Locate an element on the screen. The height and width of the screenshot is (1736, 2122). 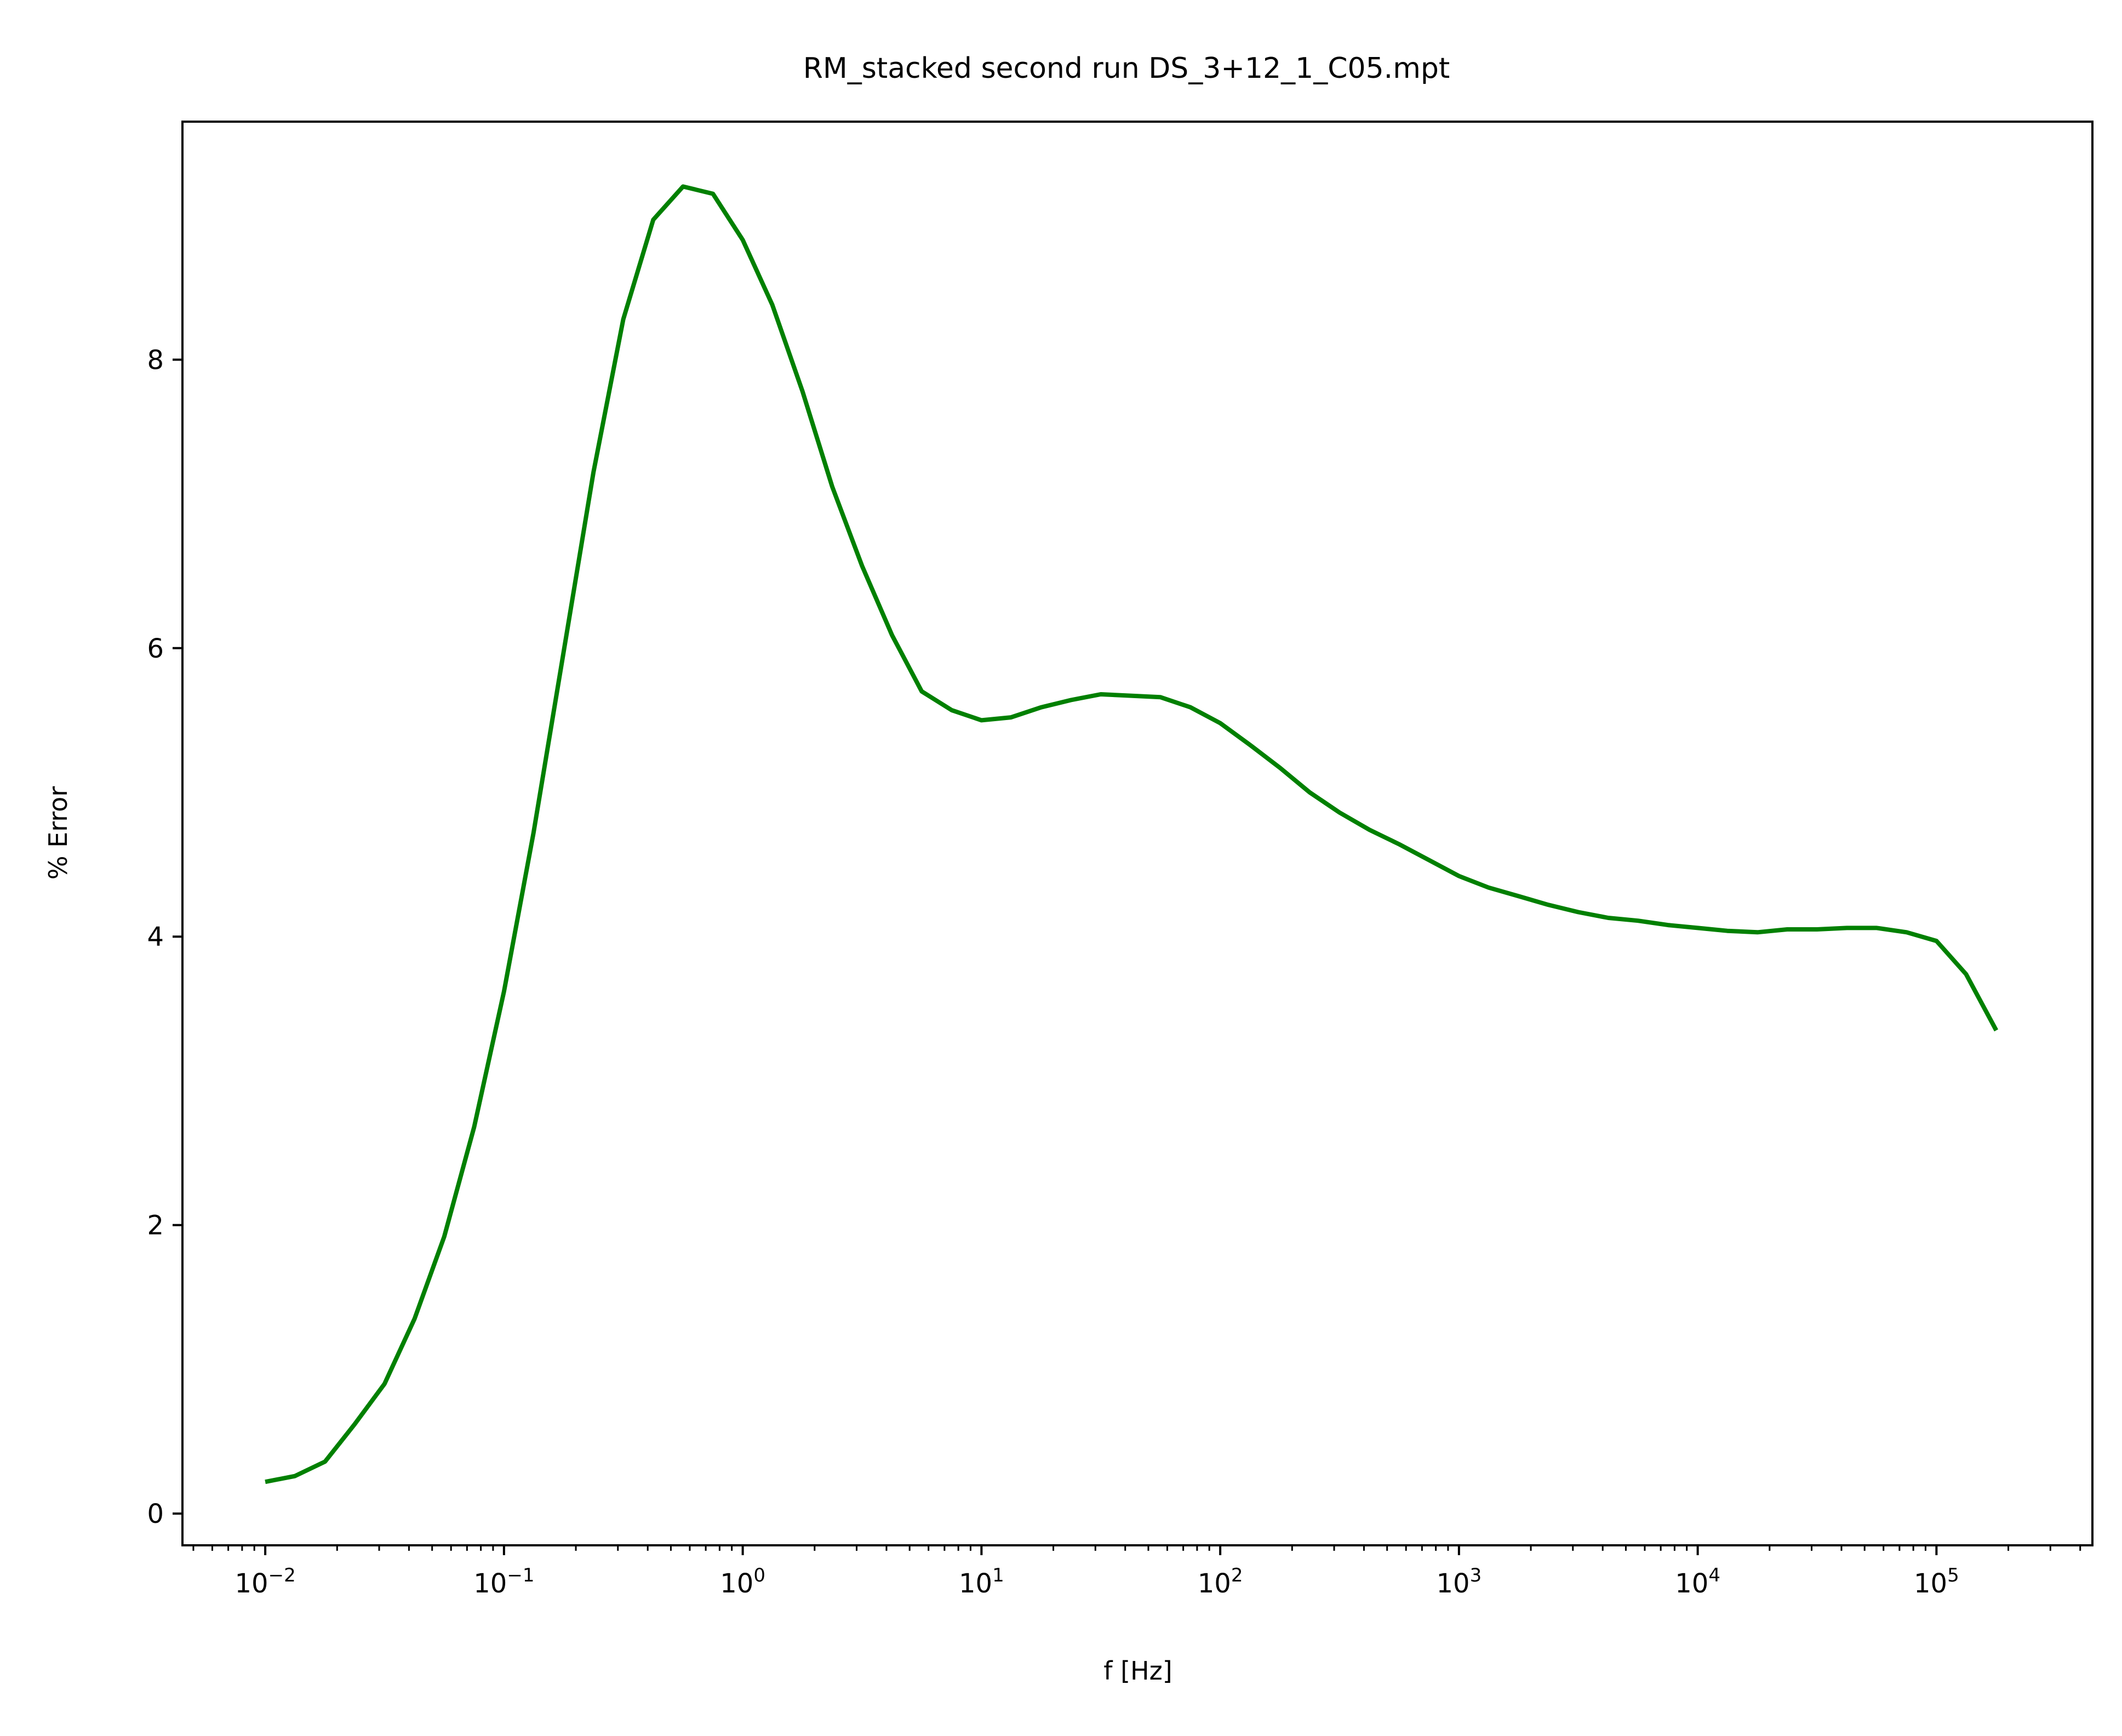
x-axis-ticks: 10⁻² 10⁻¹ 10⁰ 10¹ 10² 10³ 10⁴ 10⁵ is located at coordinates (1136, 1572).